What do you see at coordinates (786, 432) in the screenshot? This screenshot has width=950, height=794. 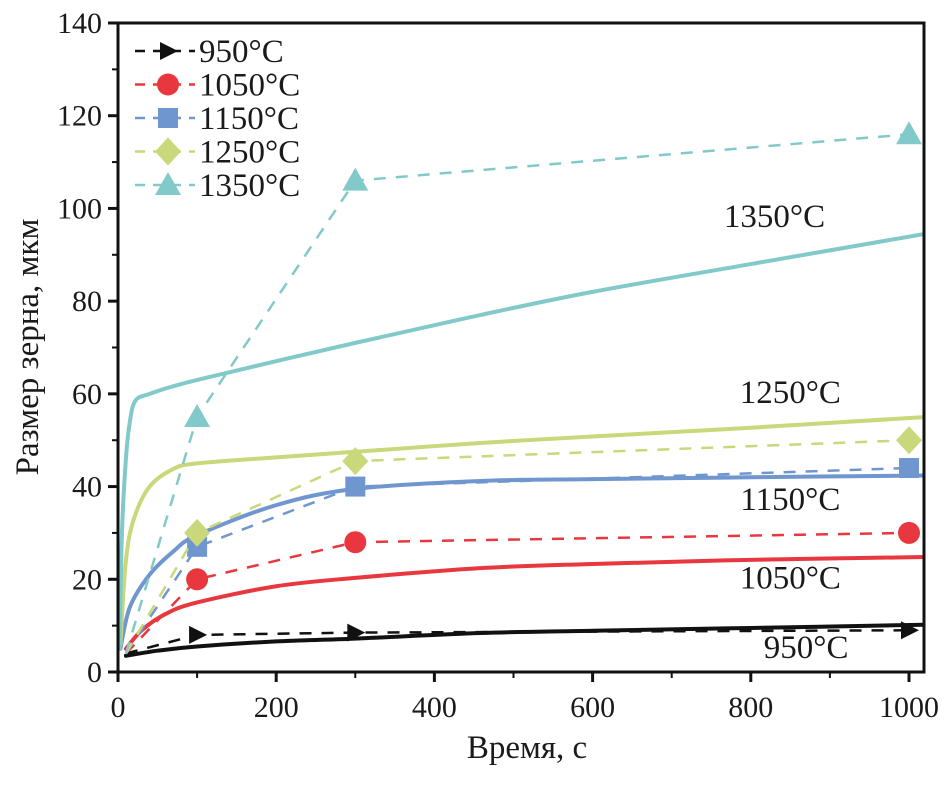 I see `curve-labels: 1350°C 1250°C 1150°C 1050°C 950°C` at bounding box center [786, 432].